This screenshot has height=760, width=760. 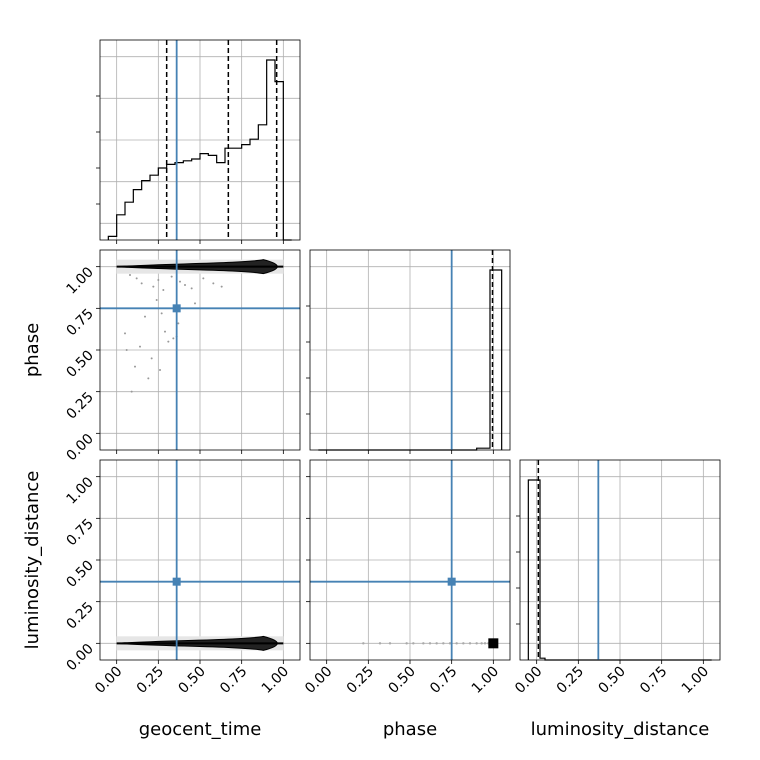 What do you see at coordinates (408, 351) in the screenshot?
I see `histogram-phase` at bounding box center [408, 351].